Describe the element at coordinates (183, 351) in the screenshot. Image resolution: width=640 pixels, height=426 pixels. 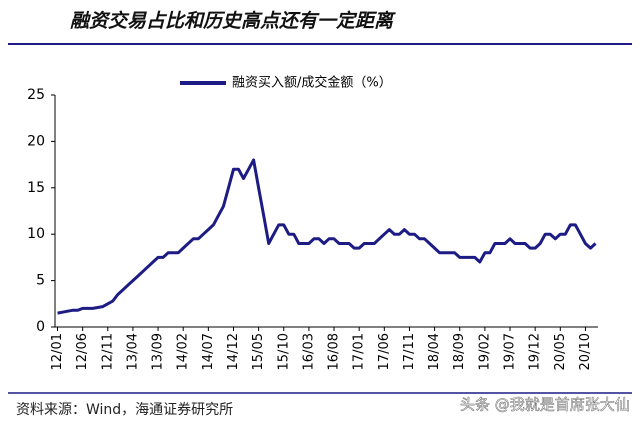
I see `x-tick-label: 14/02` at that location.